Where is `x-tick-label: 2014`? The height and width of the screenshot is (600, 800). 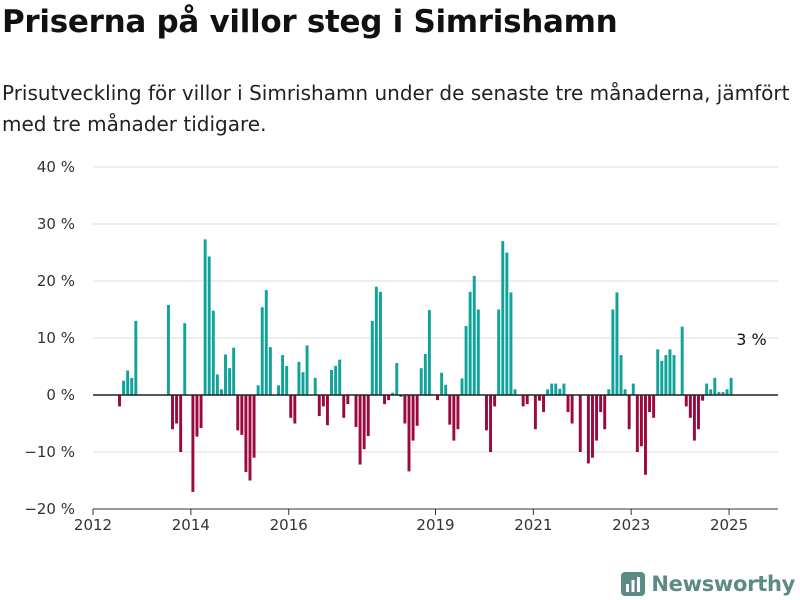
x-tick-label: 2014 is located at coordinates (191, 524).